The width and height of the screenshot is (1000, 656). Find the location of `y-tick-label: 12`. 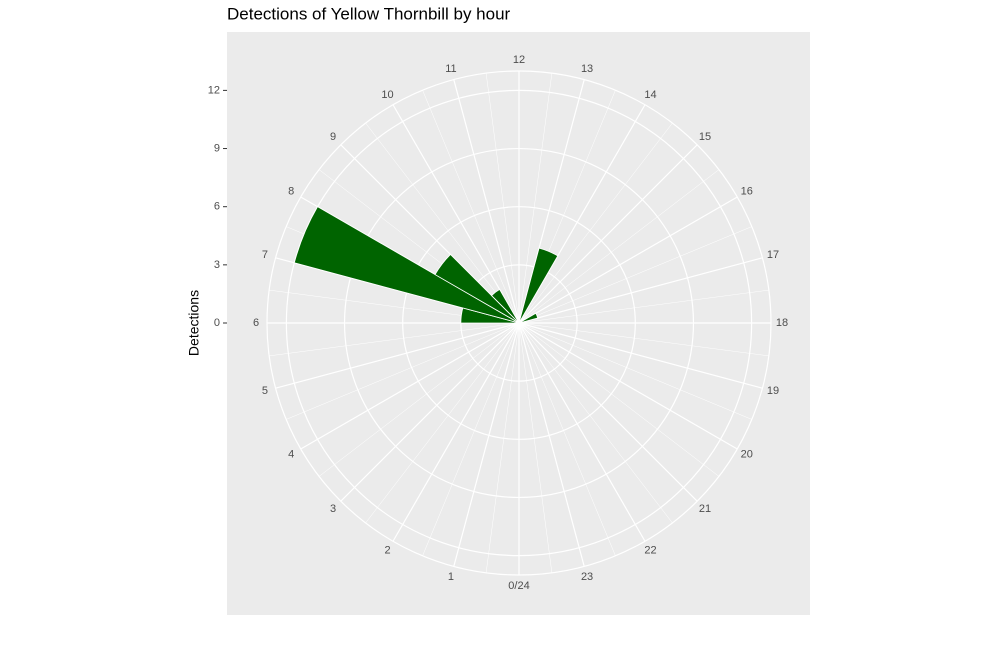

y-tick-label: 12 is located at coordinates (214, 90).